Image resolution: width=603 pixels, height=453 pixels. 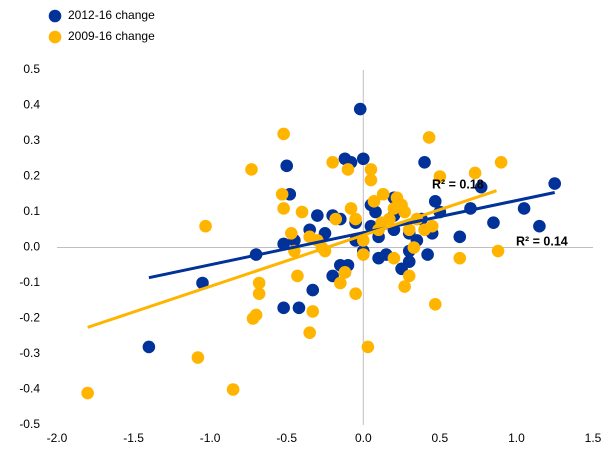 What do you see at coordinates (516, 438) in the screenshot?
I see `x-tick-label: 1.0` at bounding box center [516, 438].